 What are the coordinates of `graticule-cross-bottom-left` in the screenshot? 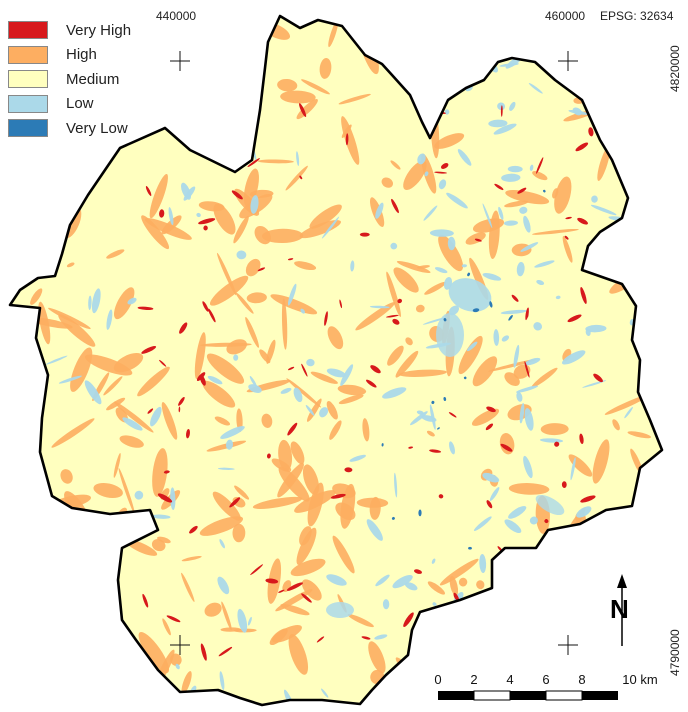 It's located at (180, 645).